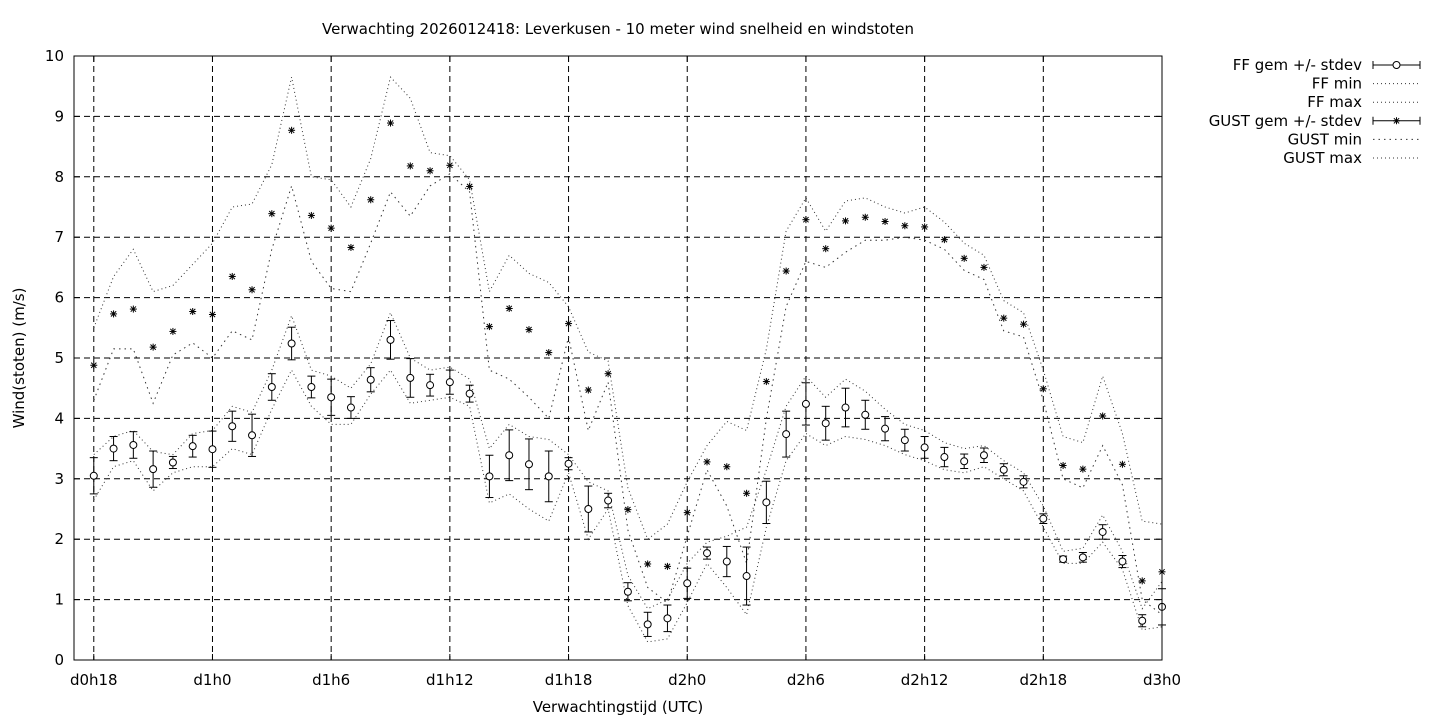  Describe the element at coordinates (94, 680) in the screenshot. I see `x-tick-label: d0h18` at that location.